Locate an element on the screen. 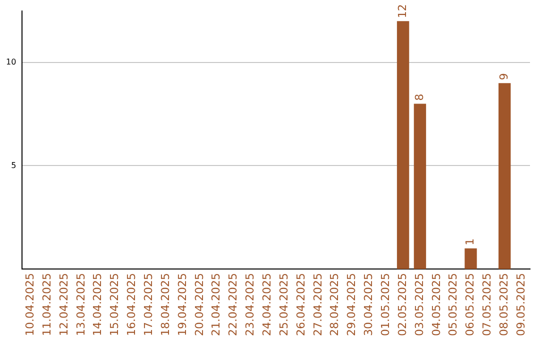  data-label: 1 is located at coordinates (470, 242).